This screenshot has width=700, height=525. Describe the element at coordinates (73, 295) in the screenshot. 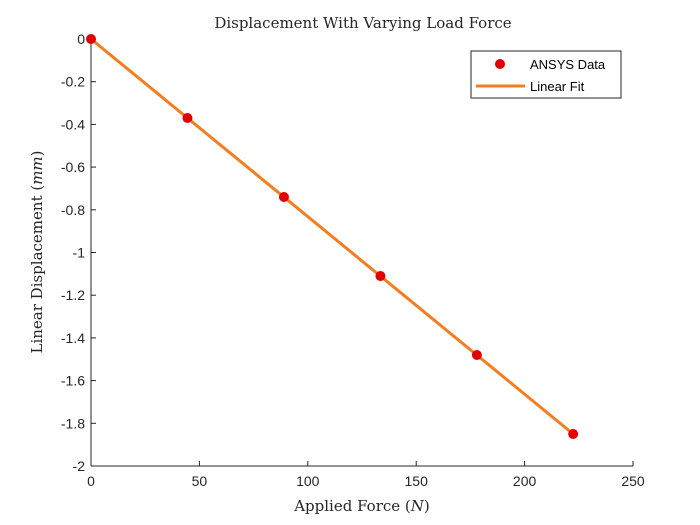

I see `y-tick-label: -1.2` at that location.